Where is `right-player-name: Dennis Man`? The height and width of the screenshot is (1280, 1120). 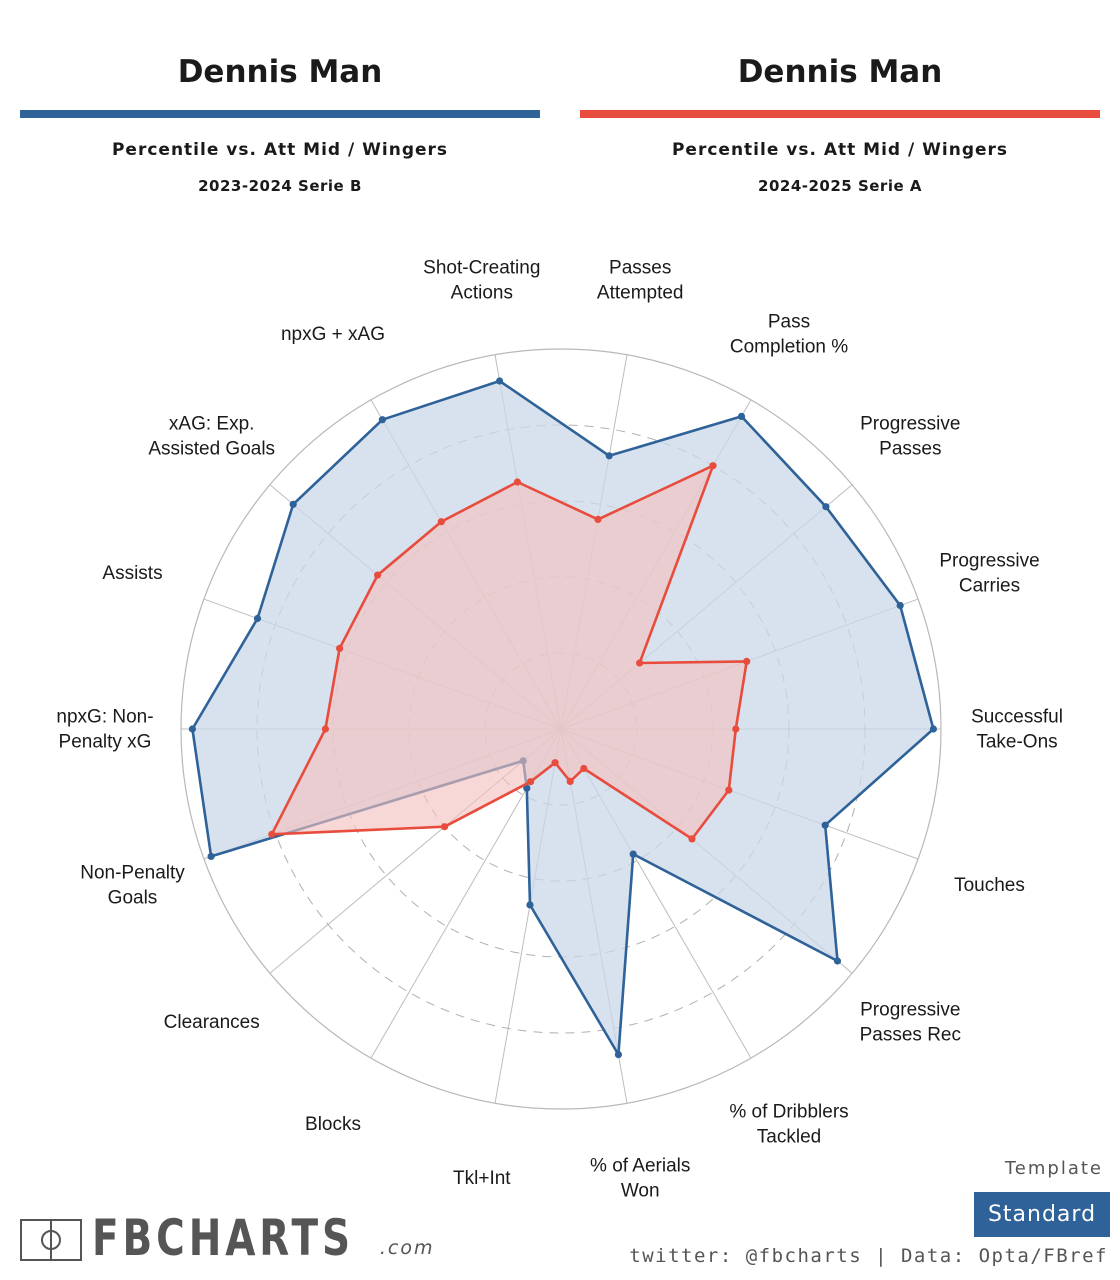 right-player-name: Dennis Man is located at coordinates (840, 72).